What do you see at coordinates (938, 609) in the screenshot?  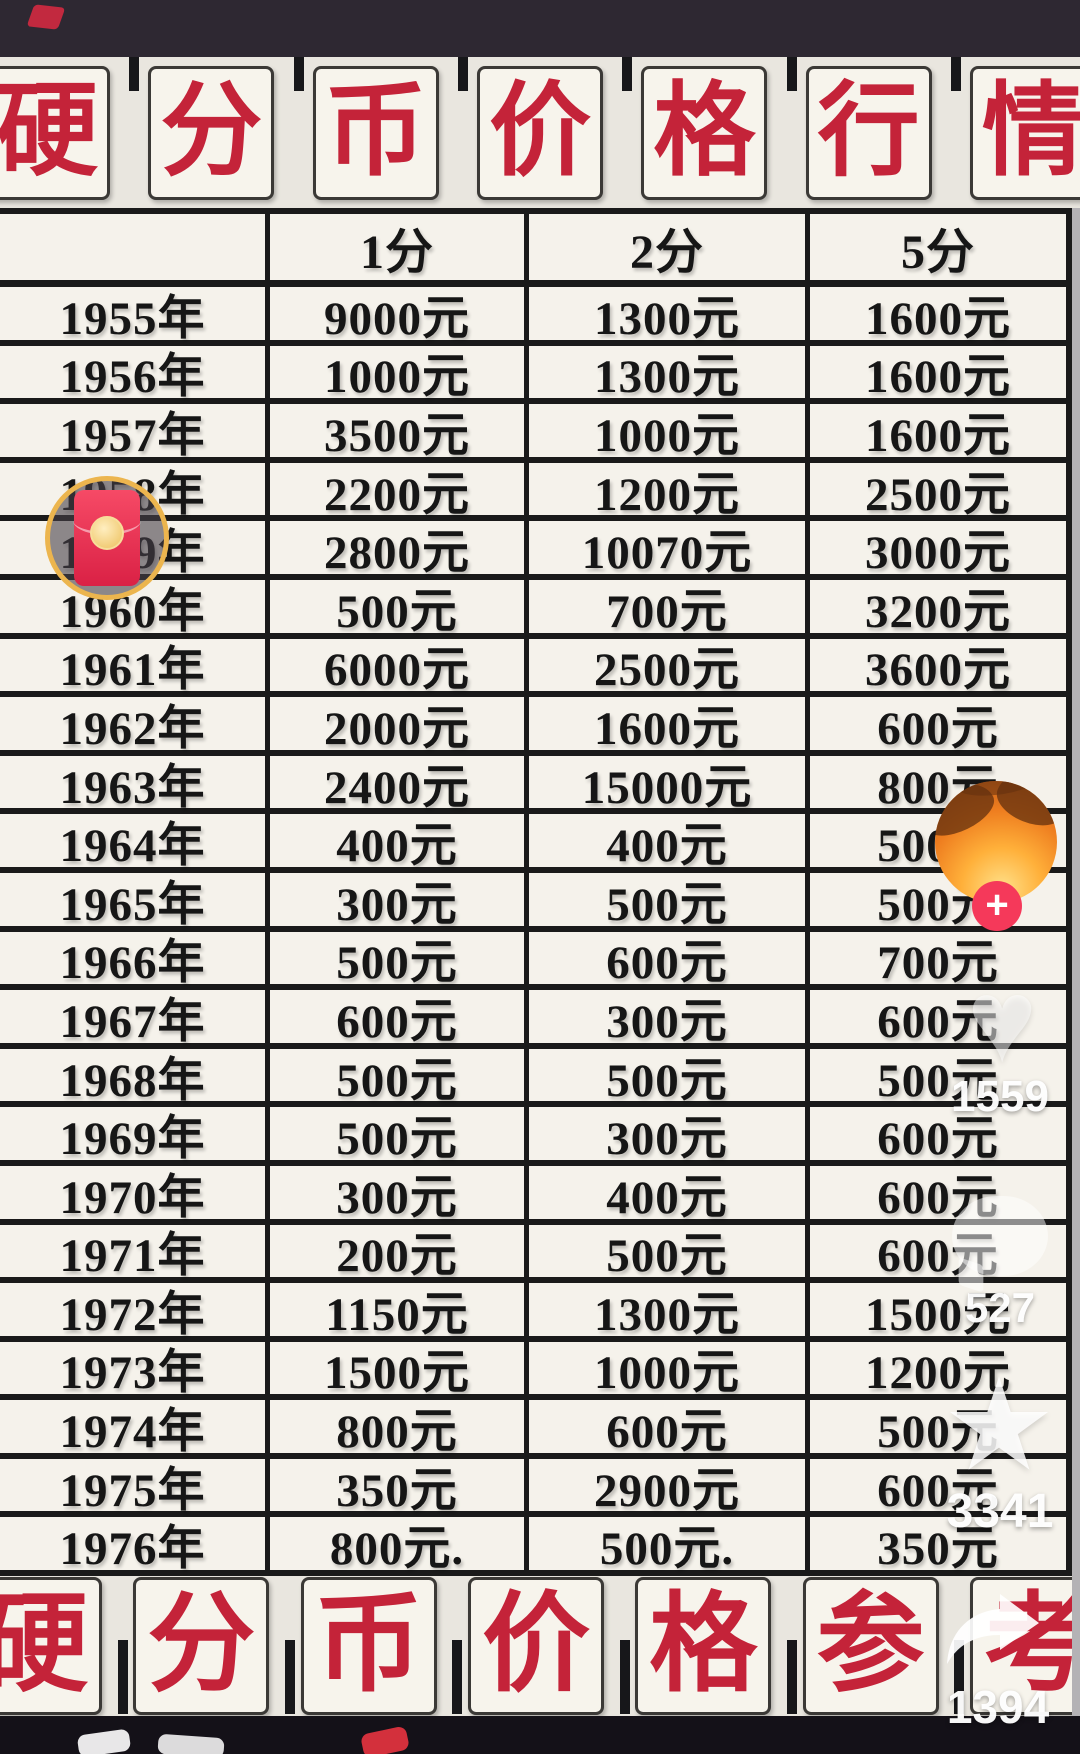 I see `price-cell: 3200元` at bounding box center [938, 609].